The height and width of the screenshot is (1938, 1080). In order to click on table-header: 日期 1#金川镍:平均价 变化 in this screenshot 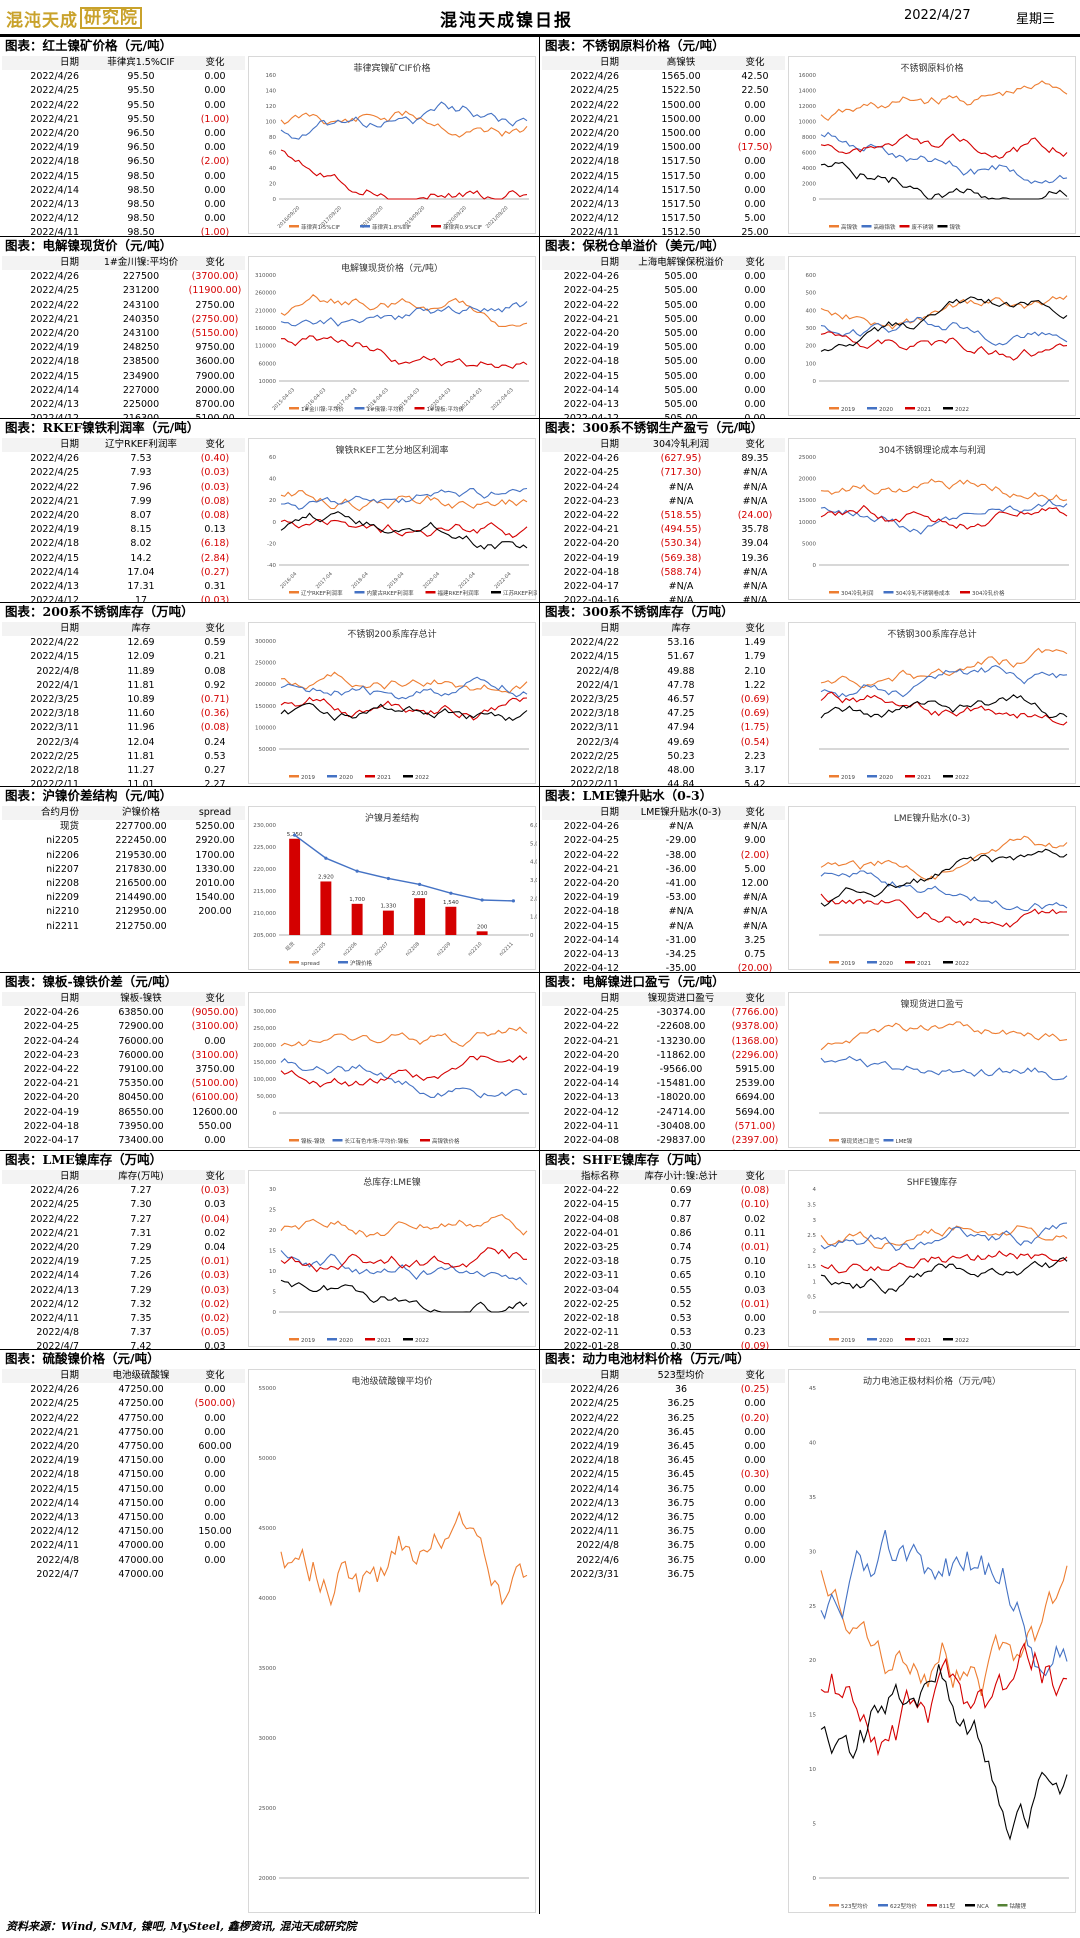, I will do `click(123, 263)`.